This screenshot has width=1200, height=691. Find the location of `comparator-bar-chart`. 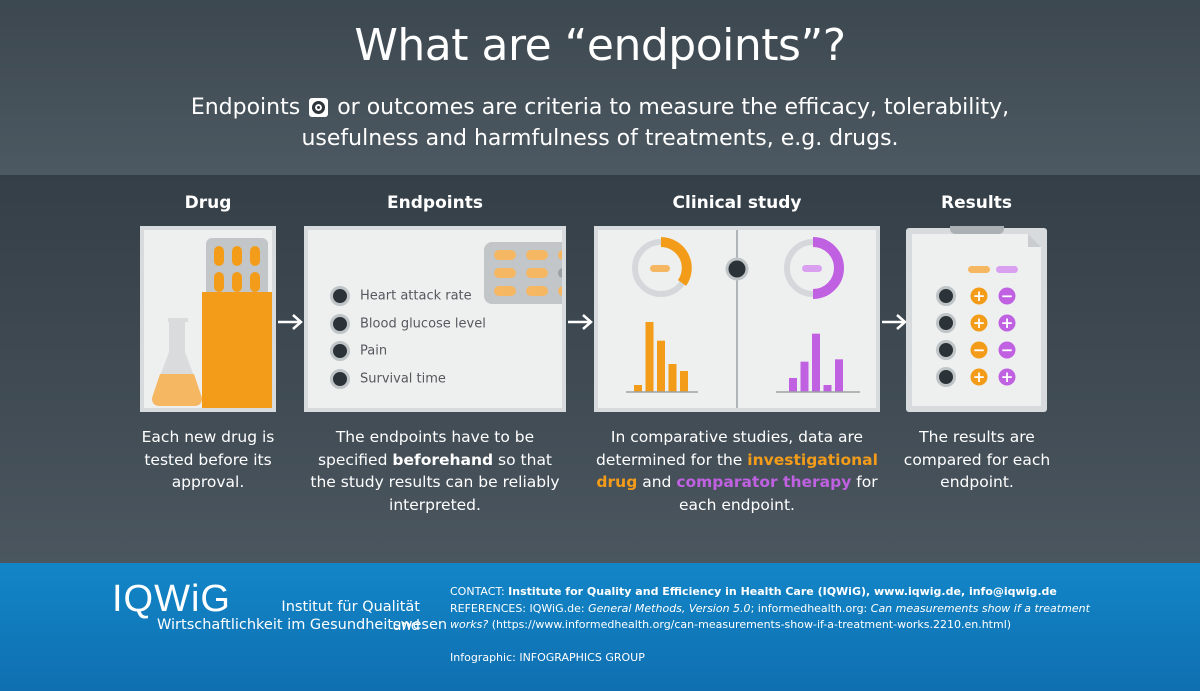

comparator-bar-chart is located at coordinates (816, 362).